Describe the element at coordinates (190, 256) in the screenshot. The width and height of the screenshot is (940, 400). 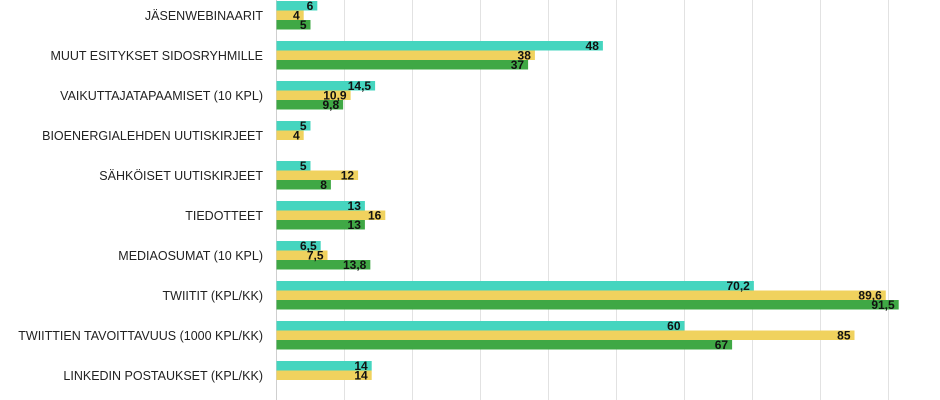
I see `category-label: MEDIAOSUMAT (10 KPL)` at that location.